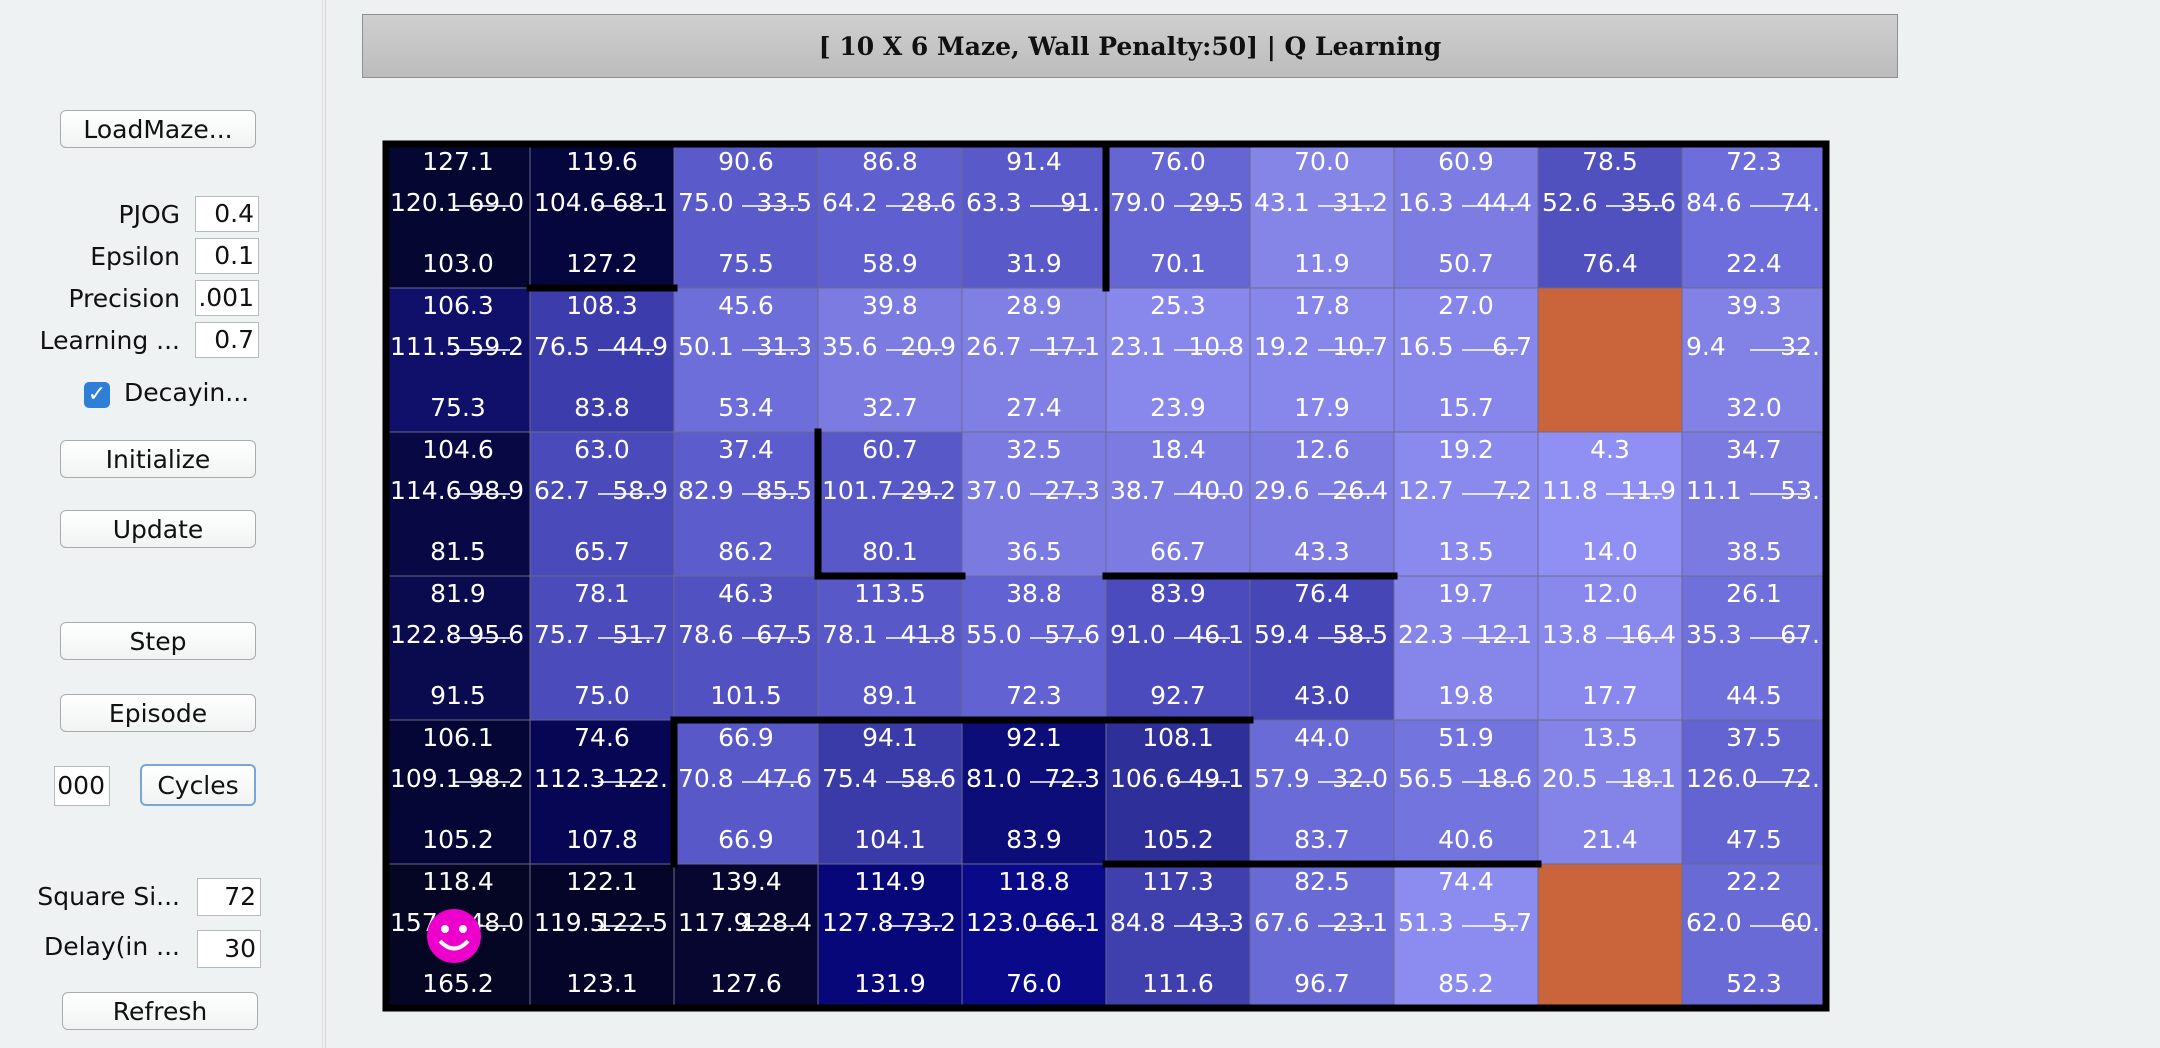 The image size is (2160, 1048). I want to click on q-value-left: 123.0, so click(1002, 922).